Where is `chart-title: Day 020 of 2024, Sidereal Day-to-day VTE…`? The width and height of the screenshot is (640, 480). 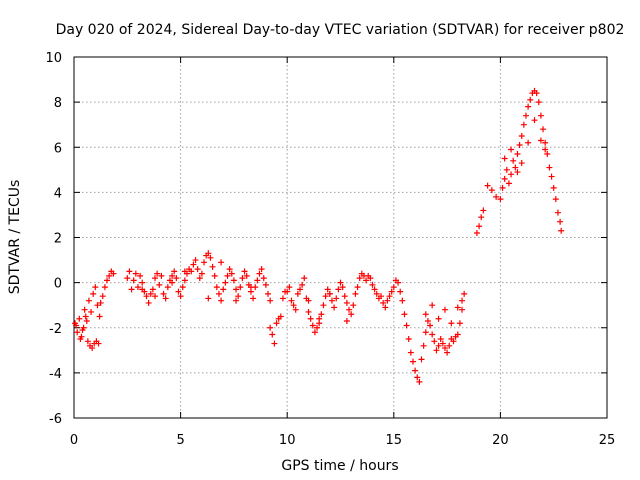
chart-title: Day 020 of 2024, Sidereal Day-to-day VTE… is located at coordinates (340, 30).